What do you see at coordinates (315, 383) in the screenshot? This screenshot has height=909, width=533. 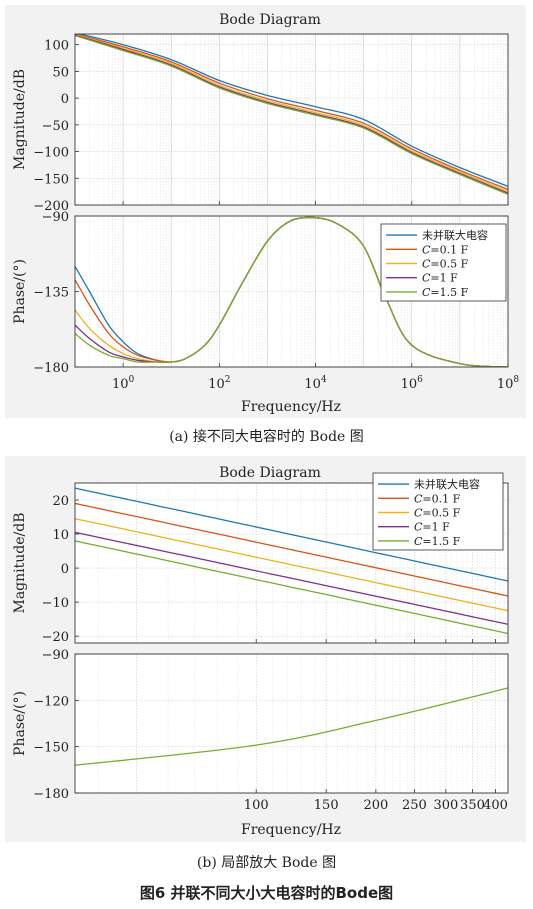 I see `x-tick-label: 104` at bounding box center [315, 383].